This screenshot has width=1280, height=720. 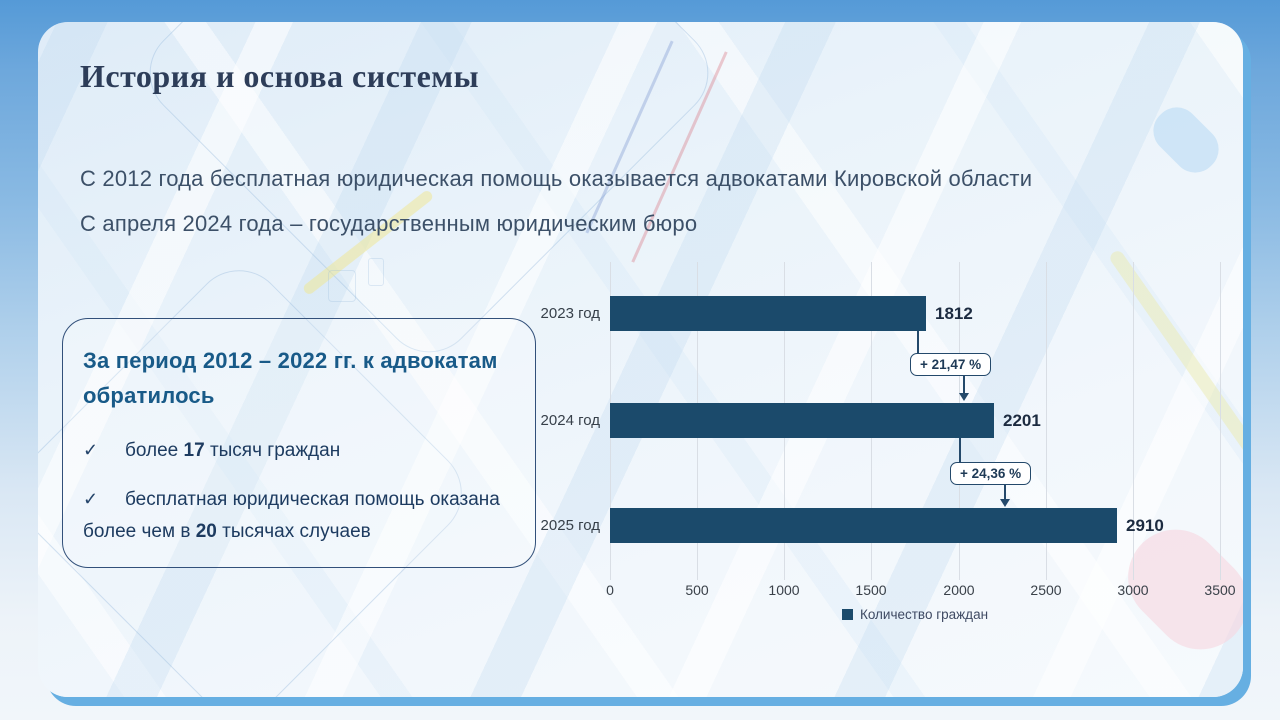 I want to click on legend-label: Количество граждан, so click(x=924, y=614).